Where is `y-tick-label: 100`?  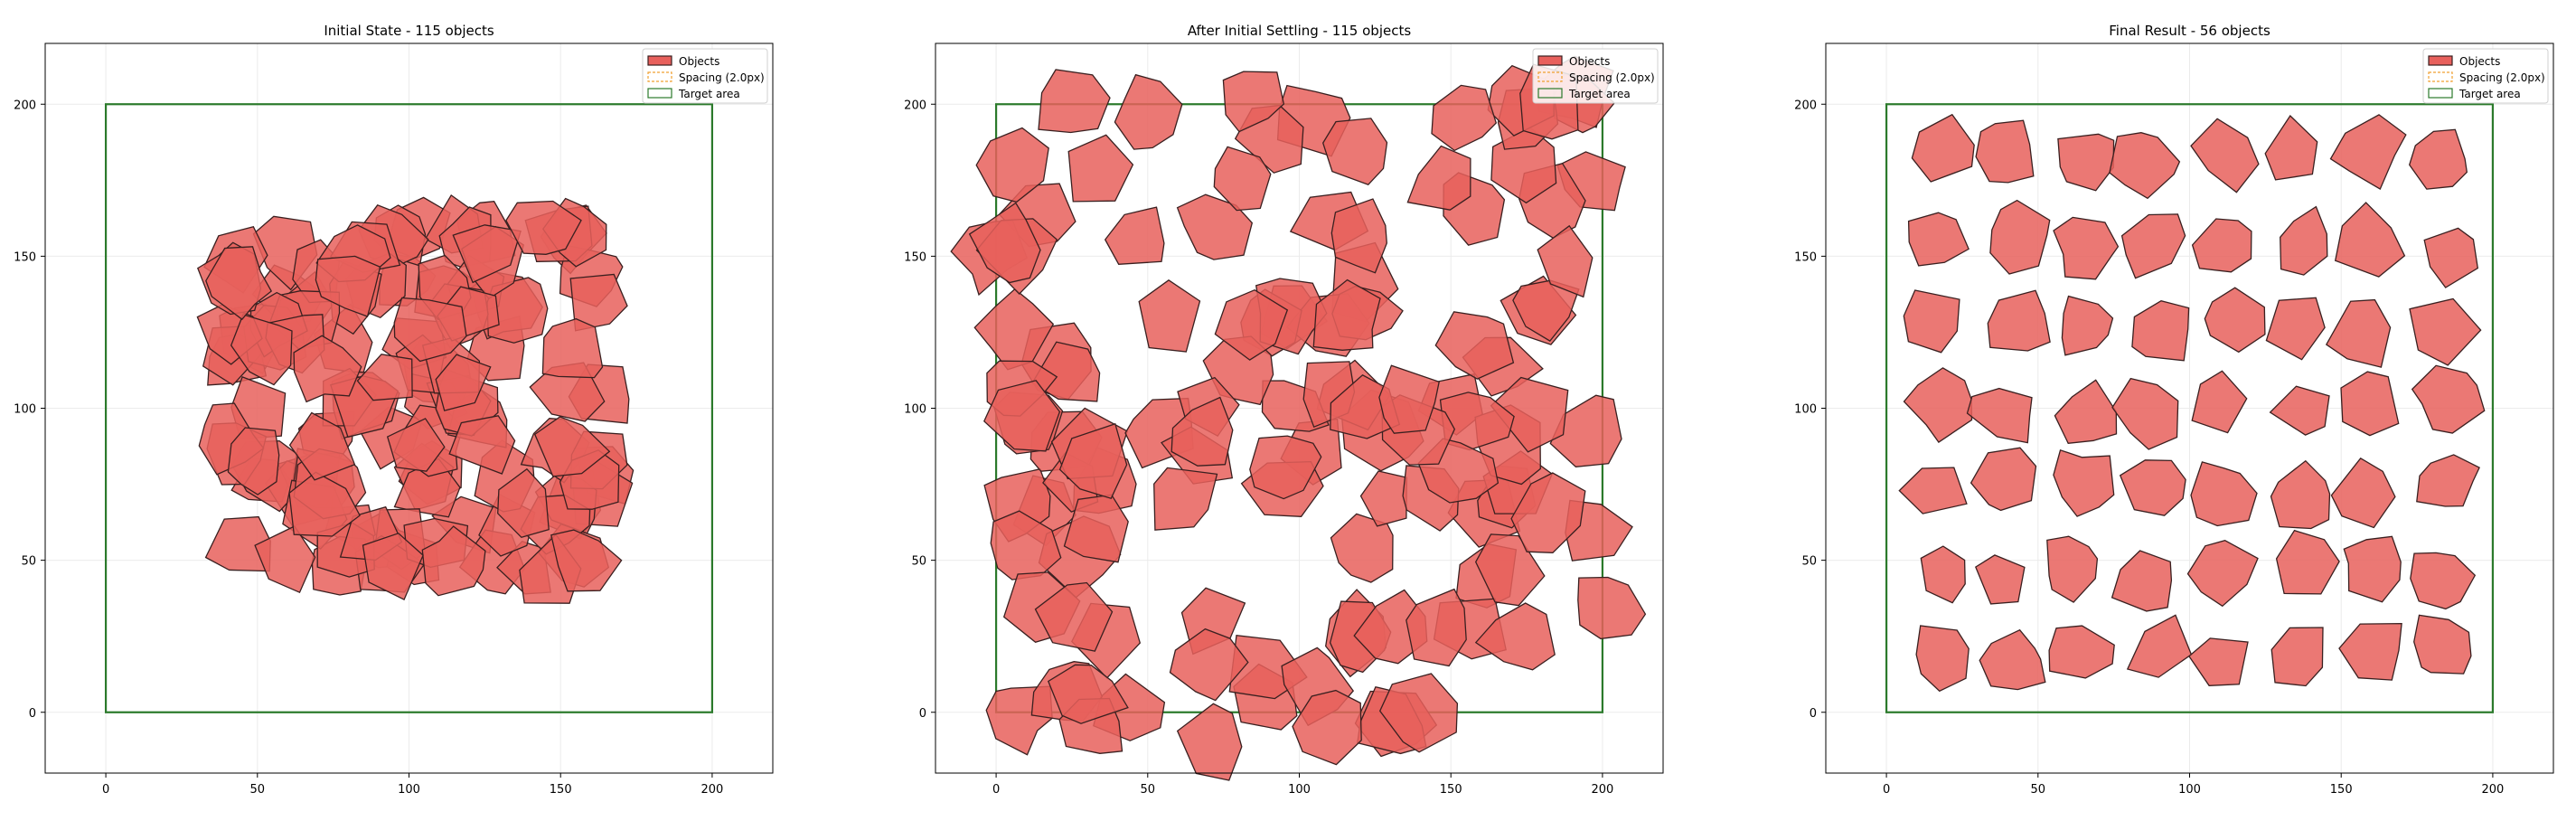 y-tick-label: 100 is located at coordinates (915, 410).